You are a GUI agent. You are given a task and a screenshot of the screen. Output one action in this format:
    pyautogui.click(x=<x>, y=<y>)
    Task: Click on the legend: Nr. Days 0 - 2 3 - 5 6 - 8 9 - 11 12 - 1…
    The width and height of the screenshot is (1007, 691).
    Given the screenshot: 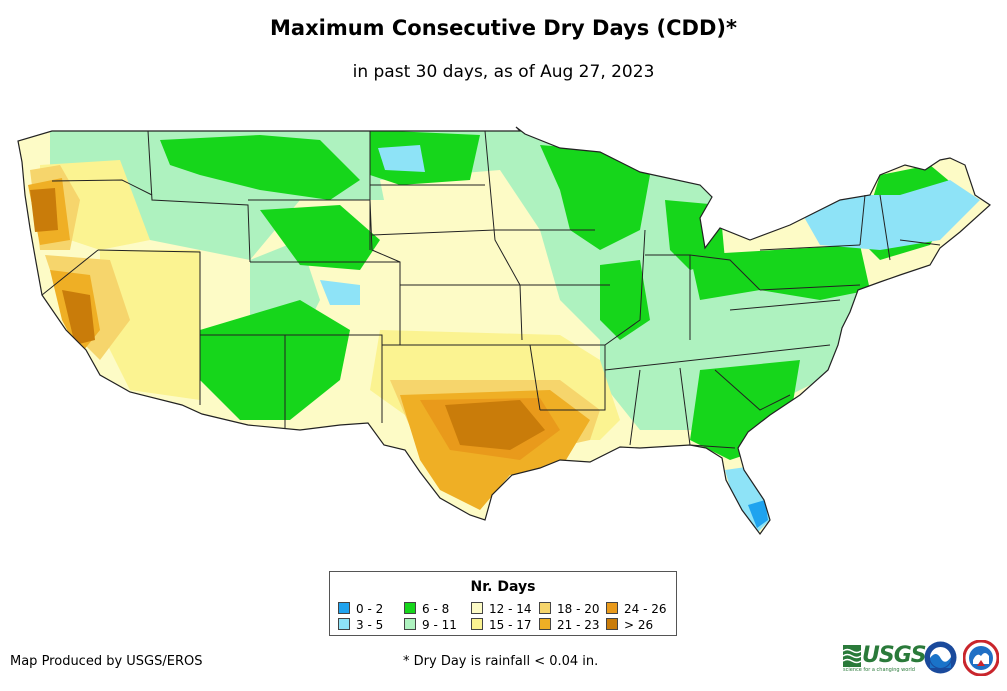 What is the action you would take?
    pyautogui.click(x=503, y=603)
    